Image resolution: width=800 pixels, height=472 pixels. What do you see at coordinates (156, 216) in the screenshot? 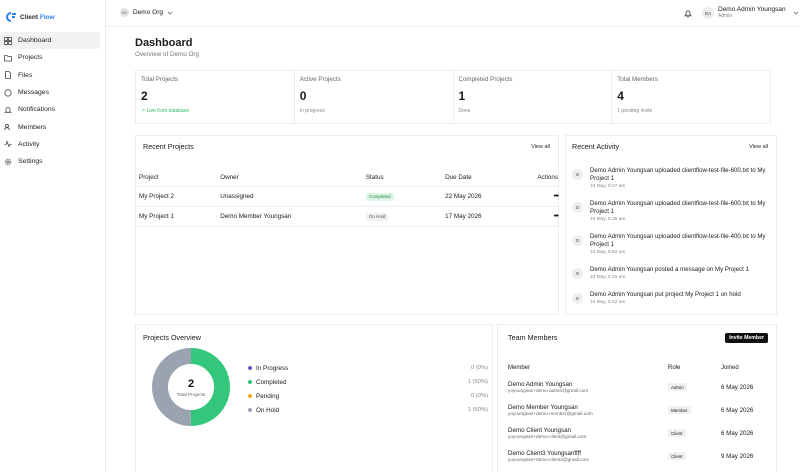
I see `project-name: My Project 1` at bounding box center [156, 216].